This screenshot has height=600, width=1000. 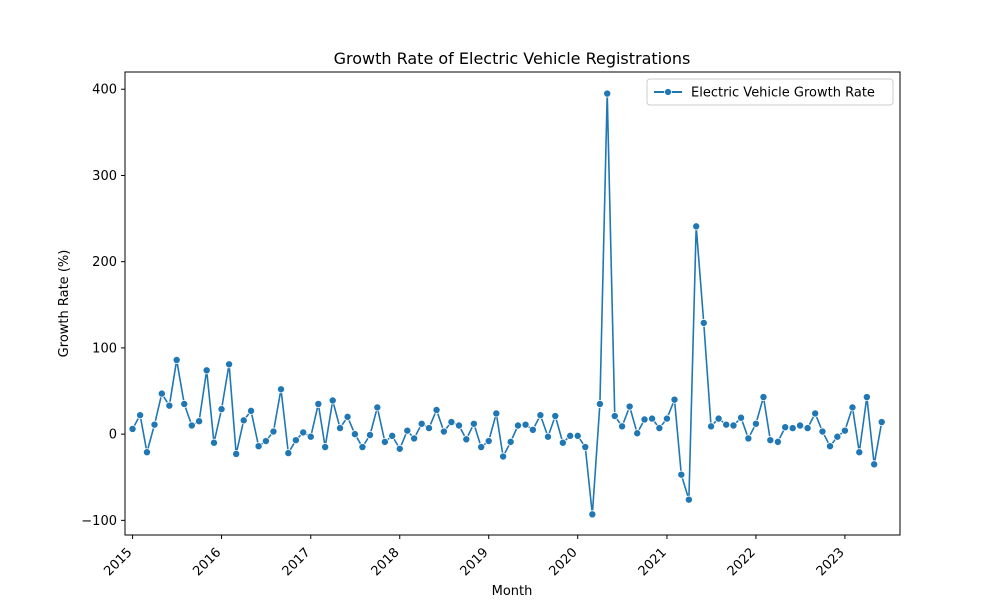 I want to click on legend-box, so click(x=770, y=92).